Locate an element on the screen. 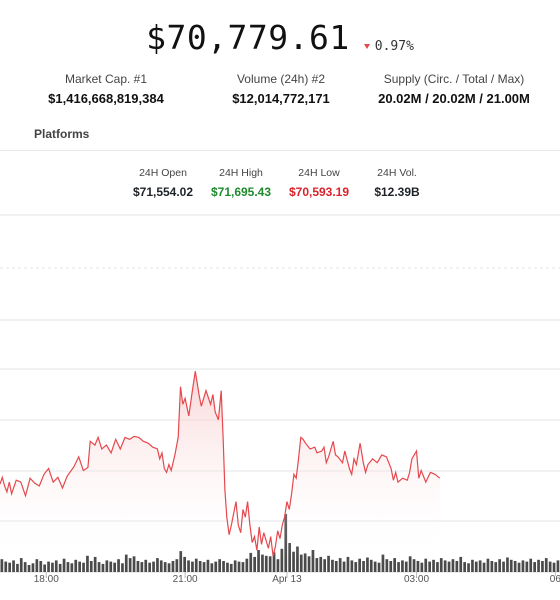 This screenshot has height=600, width=560. vol-value: $12.39B is located at coordinates (397, 192).